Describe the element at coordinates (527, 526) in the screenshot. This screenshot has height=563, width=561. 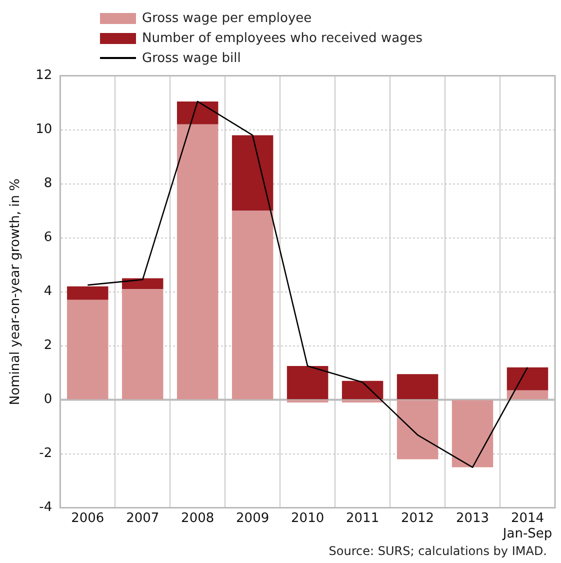
I see `x-tick-label: 2014 Jan-Sep` at that location.